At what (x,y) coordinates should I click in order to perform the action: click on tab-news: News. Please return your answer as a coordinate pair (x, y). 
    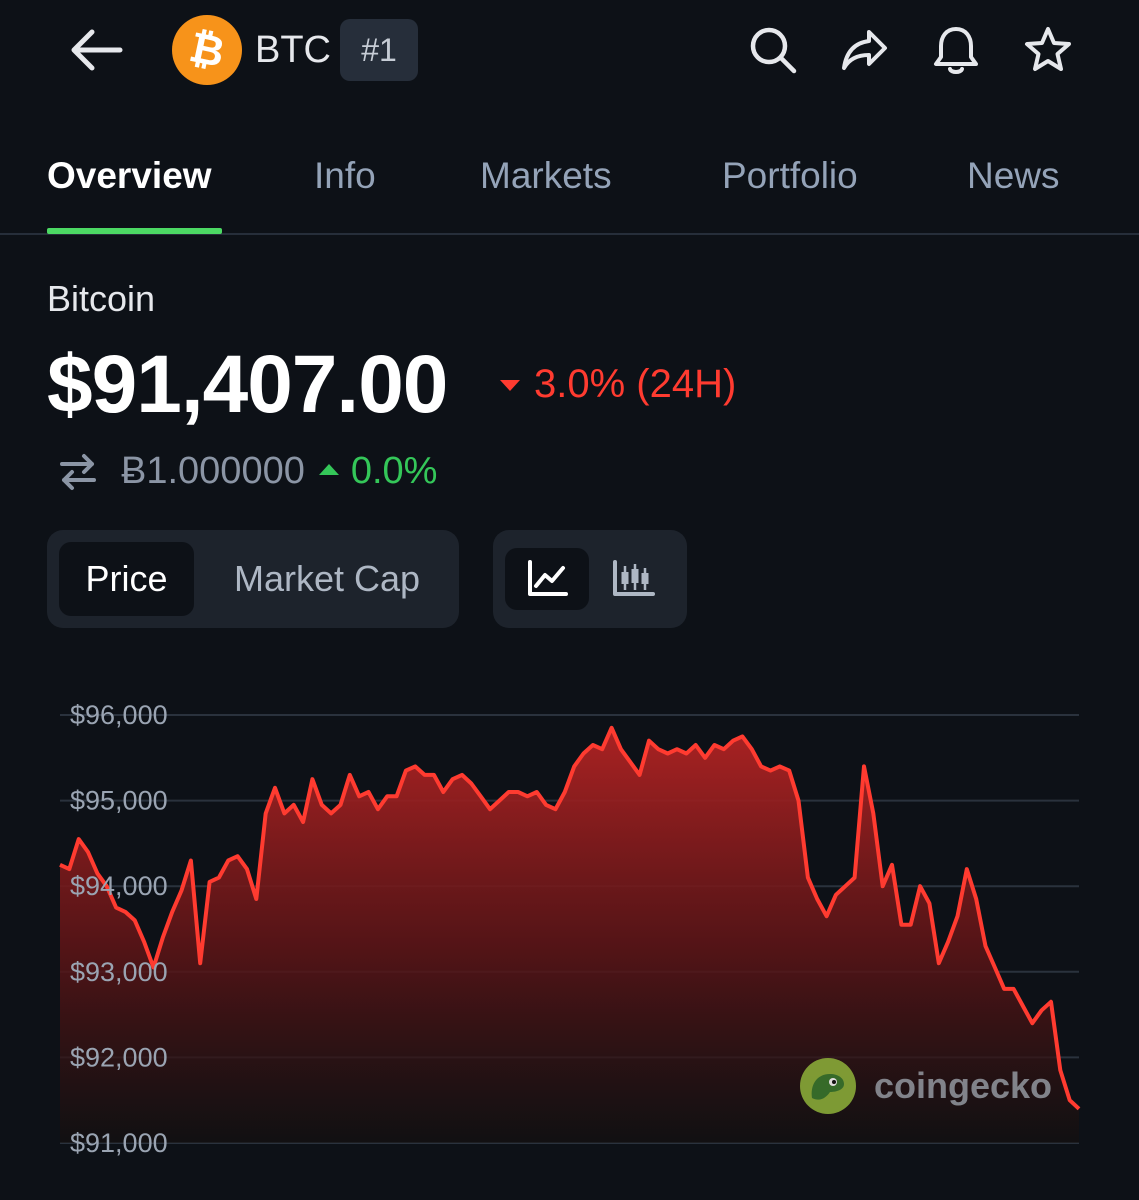
    Looking at the image, I should click on (1013, 175).